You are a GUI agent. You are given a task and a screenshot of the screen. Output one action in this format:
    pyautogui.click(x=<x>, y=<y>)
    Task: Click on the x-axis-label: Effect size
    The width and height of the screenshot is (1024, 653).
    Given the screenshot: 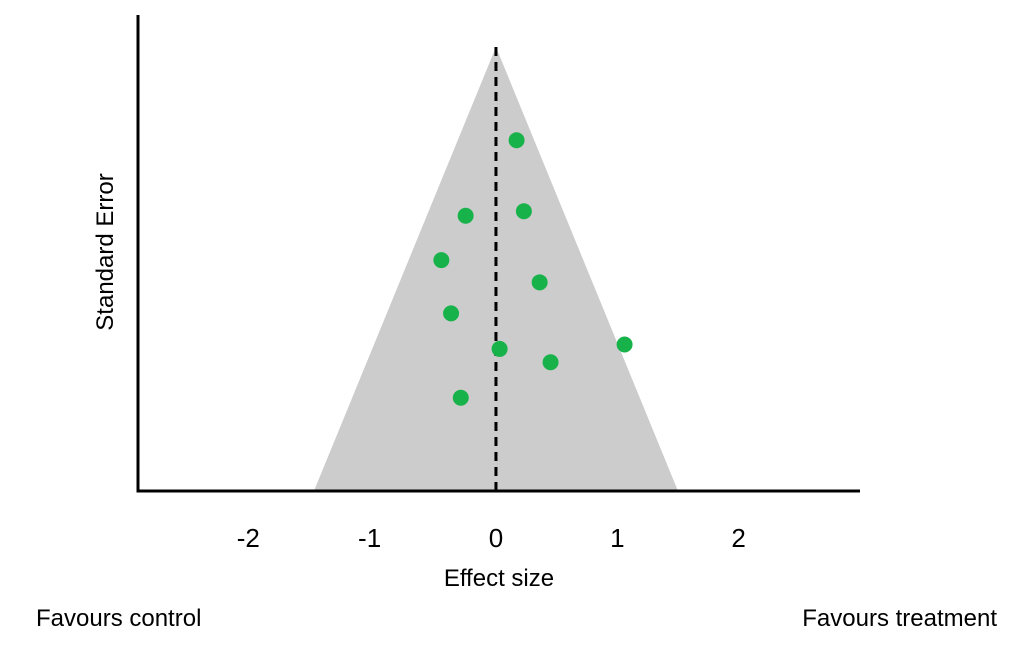 What is the action you would take?
    pyautogui.click(x=499, y=578)
    